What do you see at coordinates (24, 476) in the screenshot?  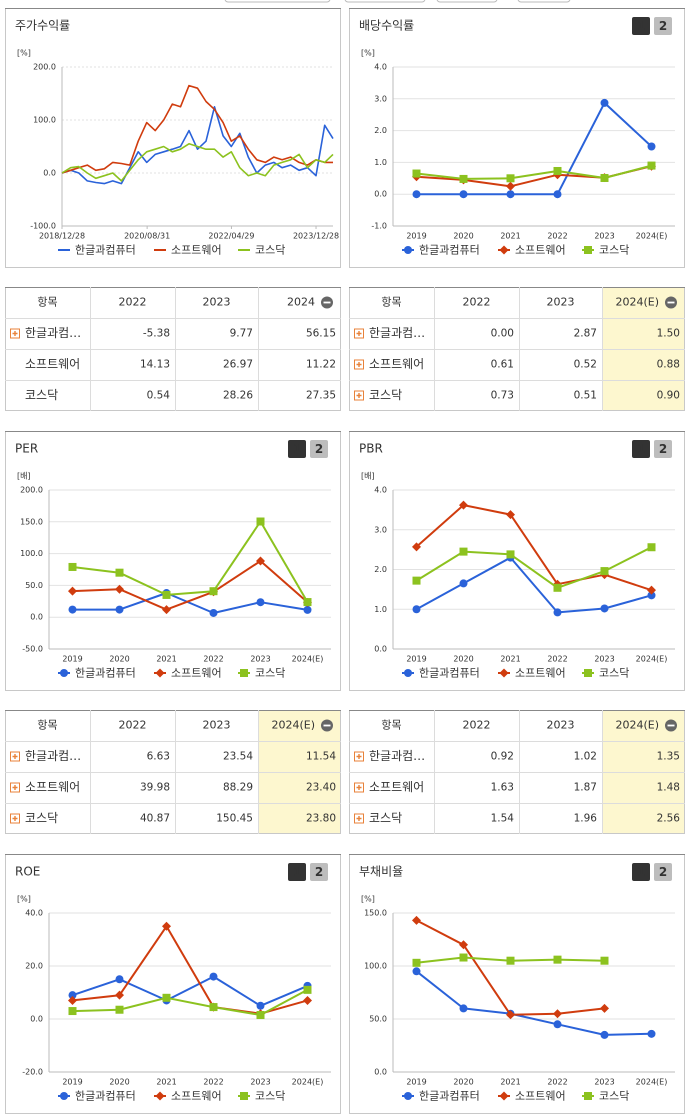 I see `unit-label: [배]` at bounding box center [24, 476].